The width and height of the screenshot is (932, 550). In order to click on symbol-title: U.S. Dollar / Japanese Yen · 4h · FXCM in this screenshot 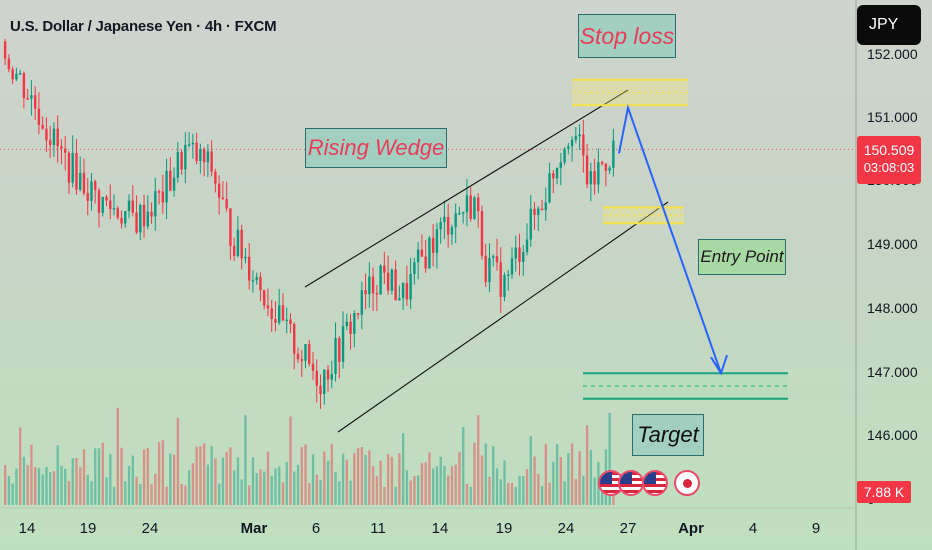, I will do `click(143, 26)`.